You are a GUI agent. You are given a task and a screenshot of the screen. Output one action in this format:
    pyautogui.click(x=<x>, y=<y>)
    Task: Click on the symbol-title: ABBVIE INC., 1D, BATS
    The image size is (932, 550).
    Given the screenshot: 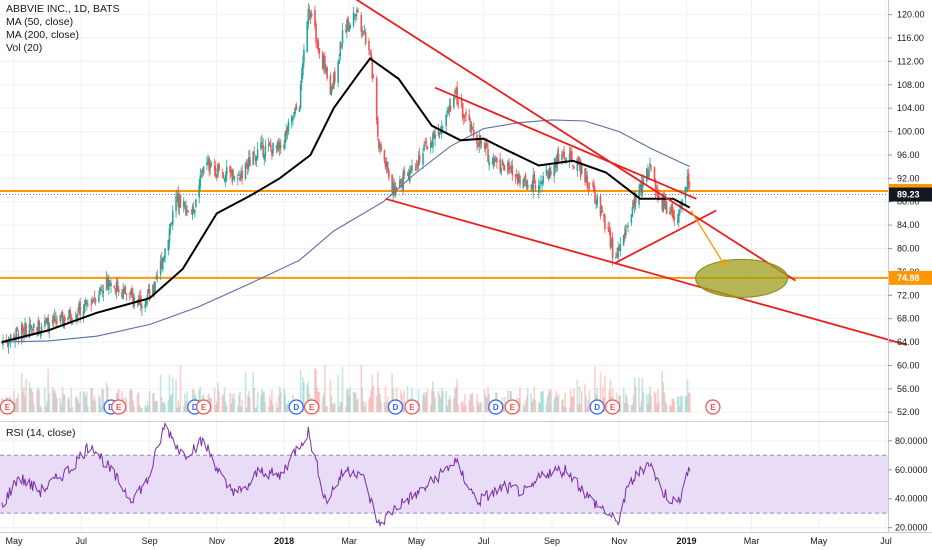 What is the action you would take?
    pyautogui.click(x=63, y=9)
    